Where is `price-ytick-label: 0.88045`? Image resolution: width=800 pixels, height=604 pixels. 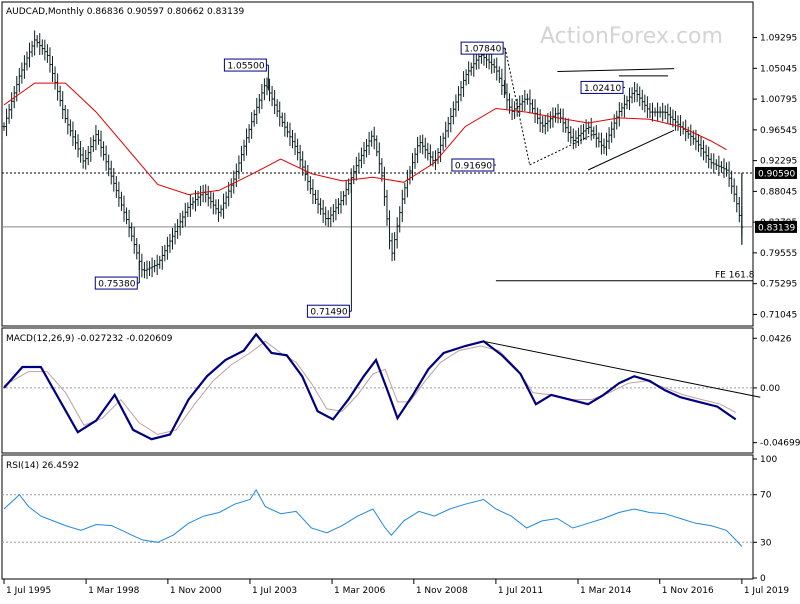
price-ytick-label: 0.88045 is located at coordinates (778, 192).